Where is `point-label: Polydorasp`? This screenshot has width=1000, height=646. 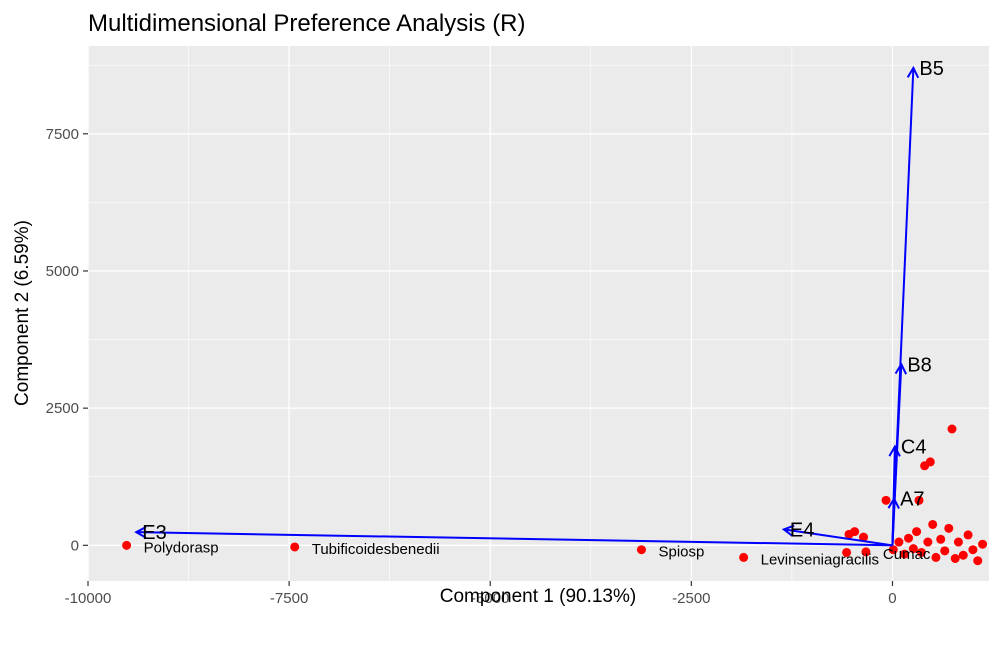
point-label: Polydorasp is located at coordinates (181, 547).